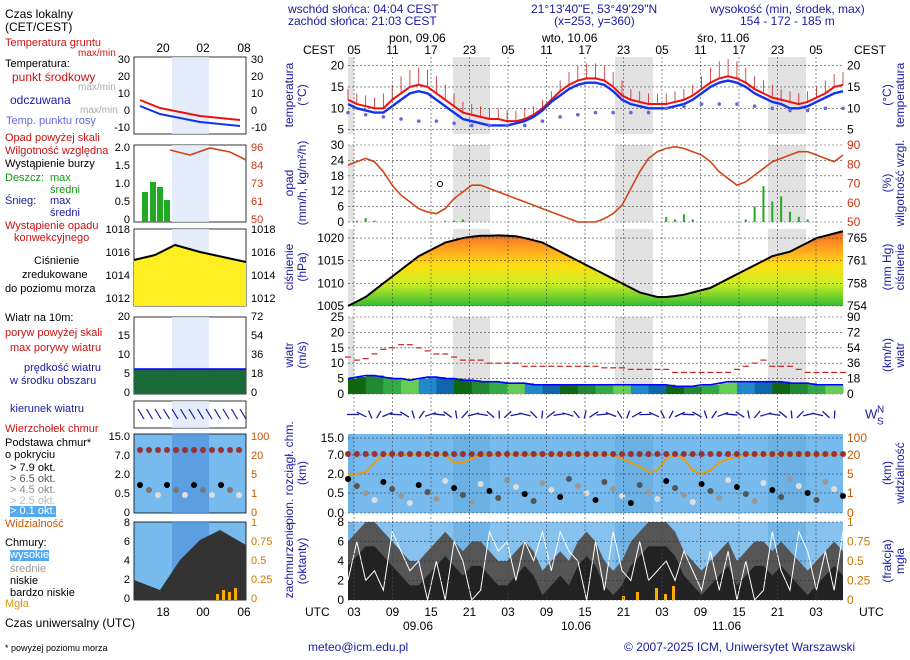  Describe the element at coordinates (317, 612) in the screenshot. I see `tz-bottom-left: UTC` at that location.